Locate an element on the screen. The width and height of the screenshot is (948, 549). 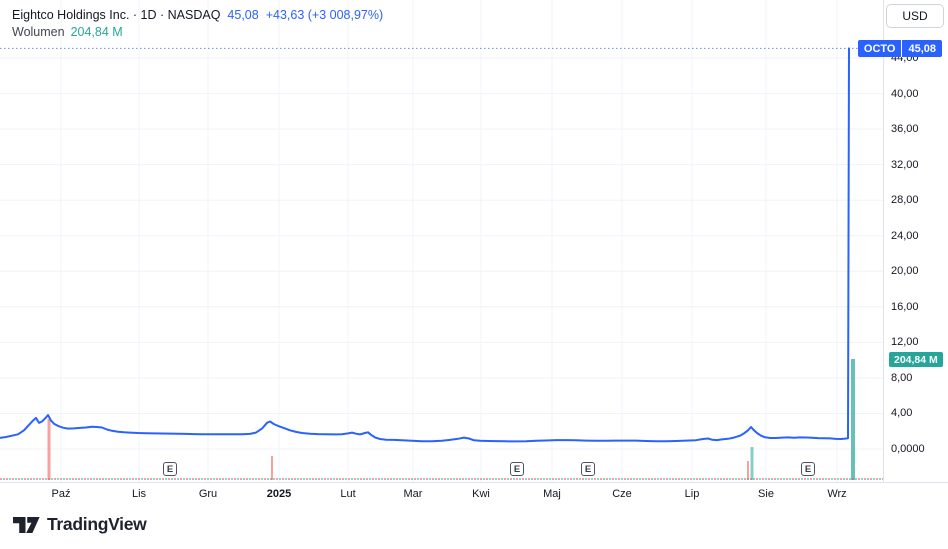
last-price-axis-value: 45,08 is located at coordinates (922, 48).